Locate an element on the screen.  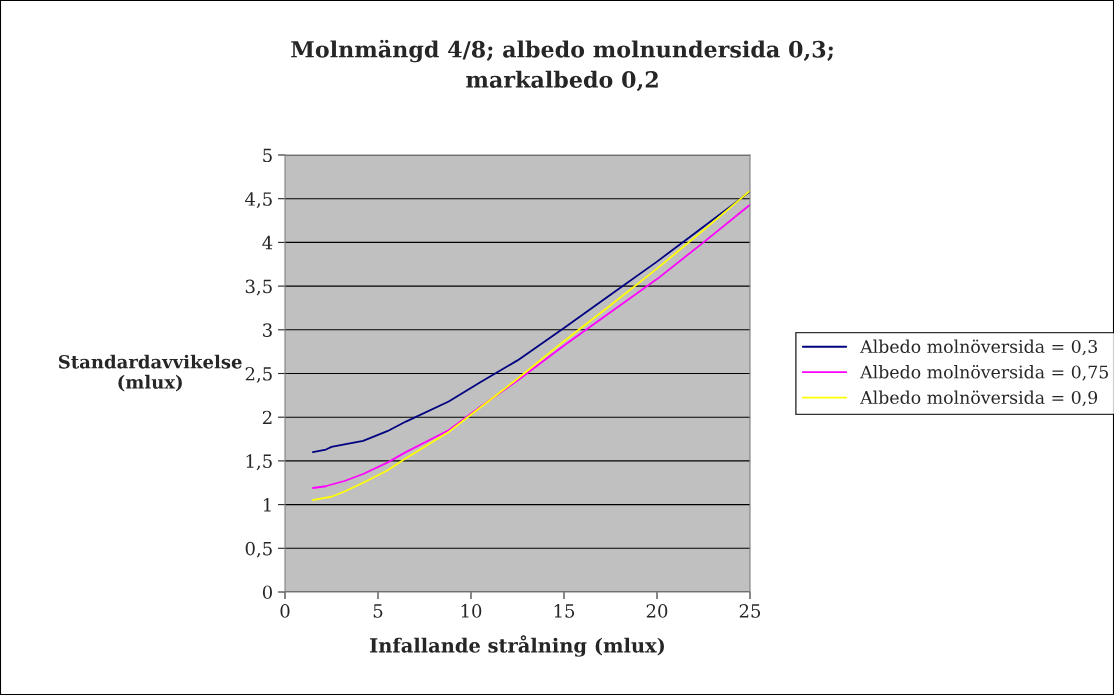
y-tick-label: 2,5 is located at coordinates (258, 374).